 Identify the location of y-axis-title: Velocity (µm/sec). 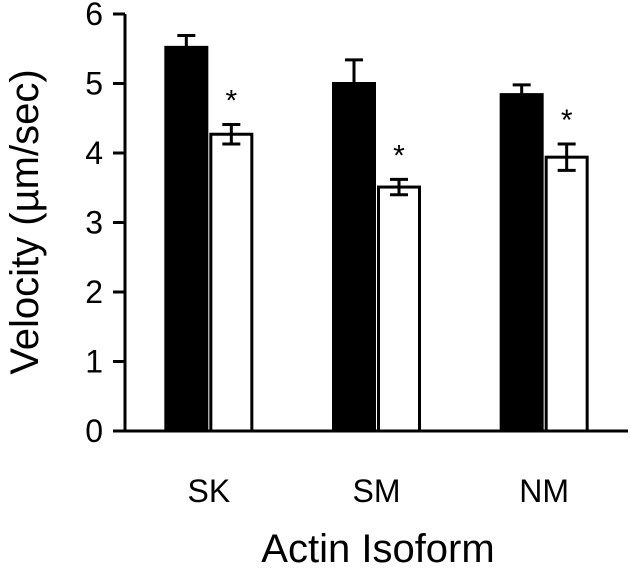
(25, 221).